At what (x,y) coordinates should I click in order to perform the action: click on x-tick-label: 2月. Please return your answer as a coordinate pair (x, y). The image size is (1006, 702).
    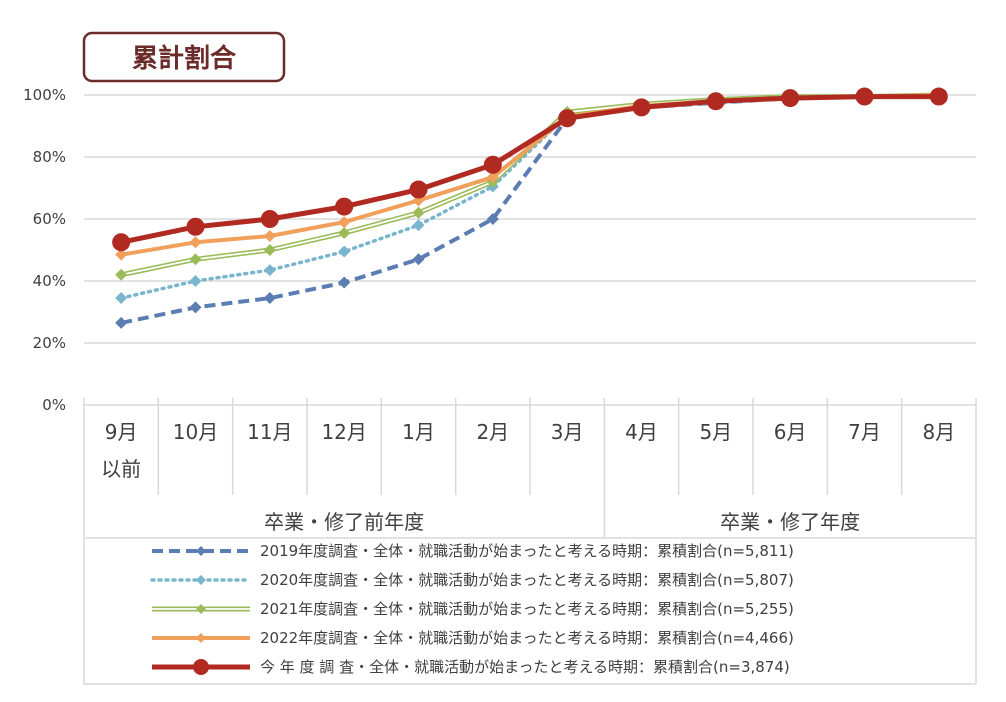
    Looking at the image, I should click on (492, 432).